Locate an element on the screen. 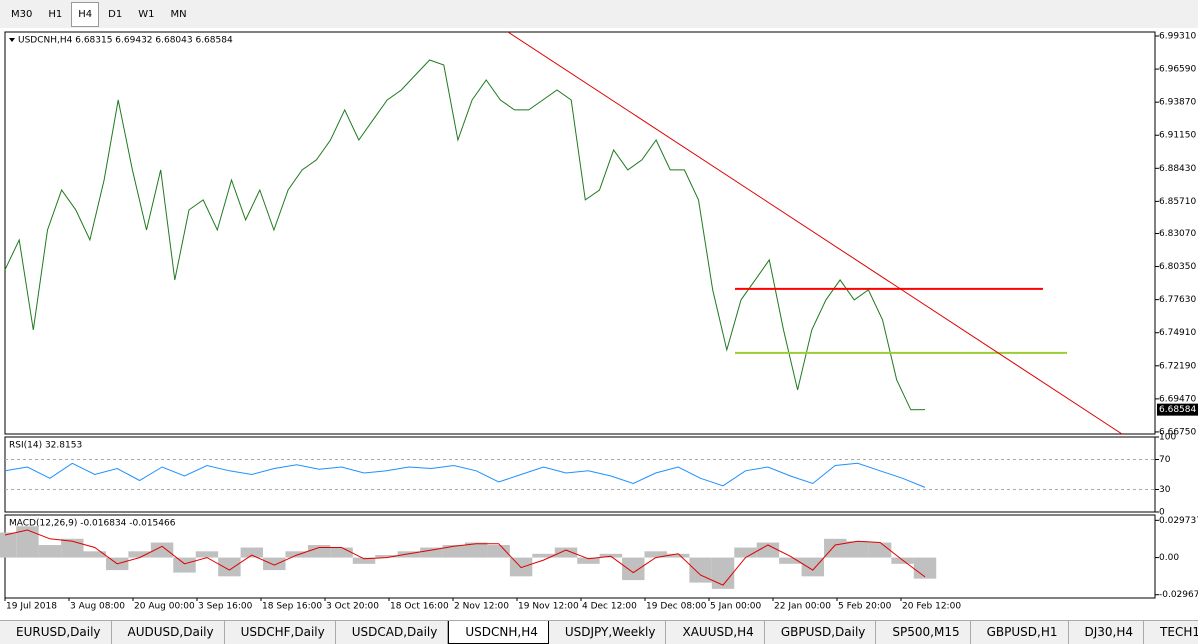  y-tick-label: 6.77630 is located at coordinates (1177, 300).